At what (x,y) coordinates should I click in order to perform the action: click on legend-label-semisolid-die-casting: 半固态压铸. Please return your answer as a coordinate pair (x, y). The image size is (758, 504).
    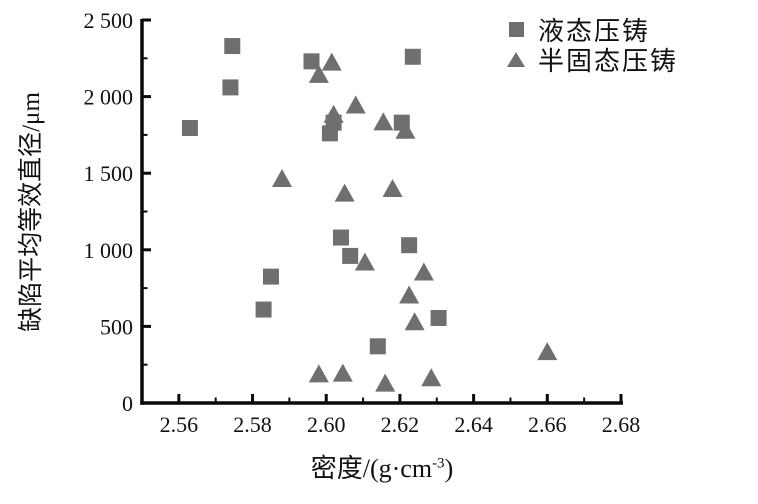
    Looking at the image, I should click on (608, 61).